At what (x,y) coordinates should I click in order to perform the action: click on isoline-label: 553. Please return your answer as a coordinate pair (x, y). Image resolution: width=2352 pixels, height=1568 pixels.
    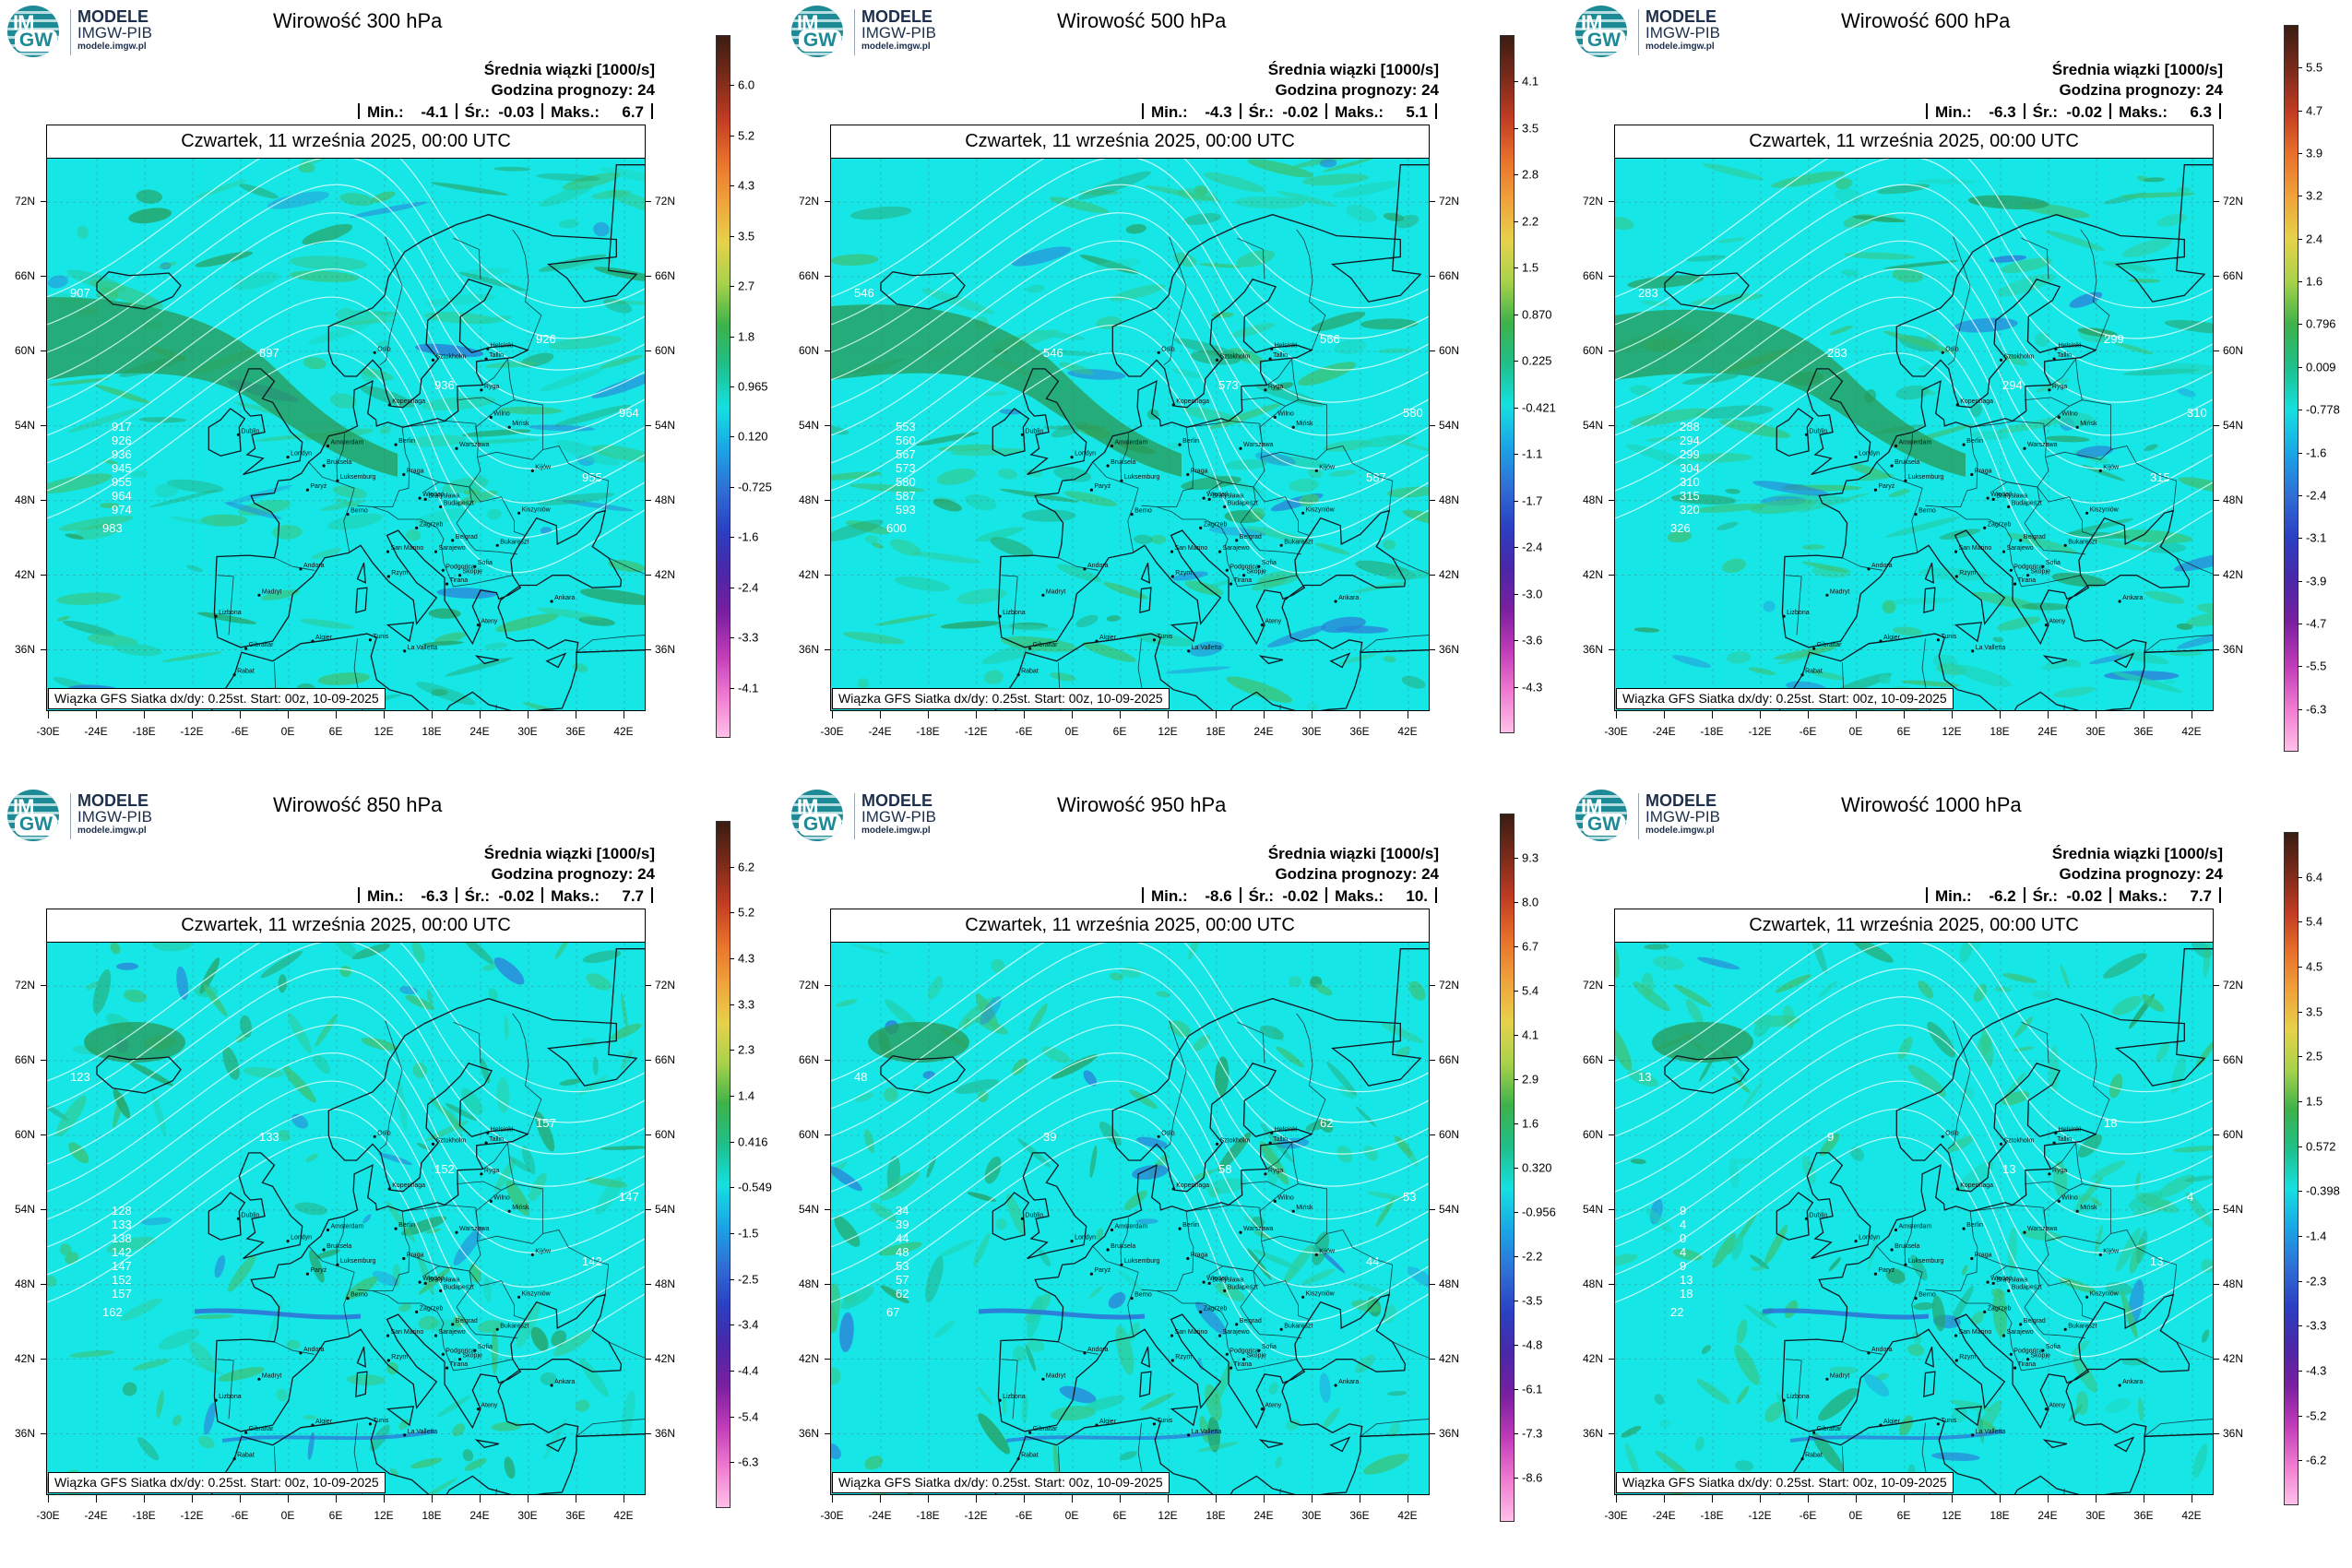
    Looking at the image, I should click on (906, 427).